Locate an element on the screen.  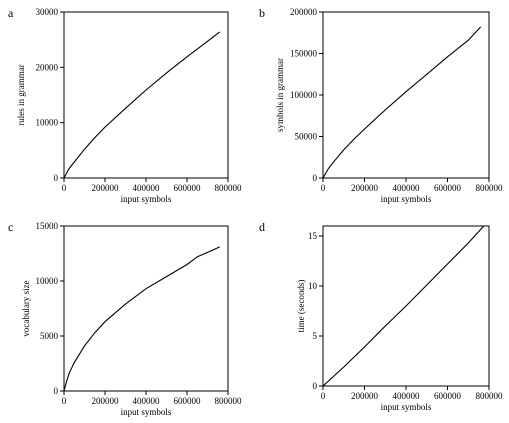
y-axis-label: rules in grammar is located at coordinates (21, 94).